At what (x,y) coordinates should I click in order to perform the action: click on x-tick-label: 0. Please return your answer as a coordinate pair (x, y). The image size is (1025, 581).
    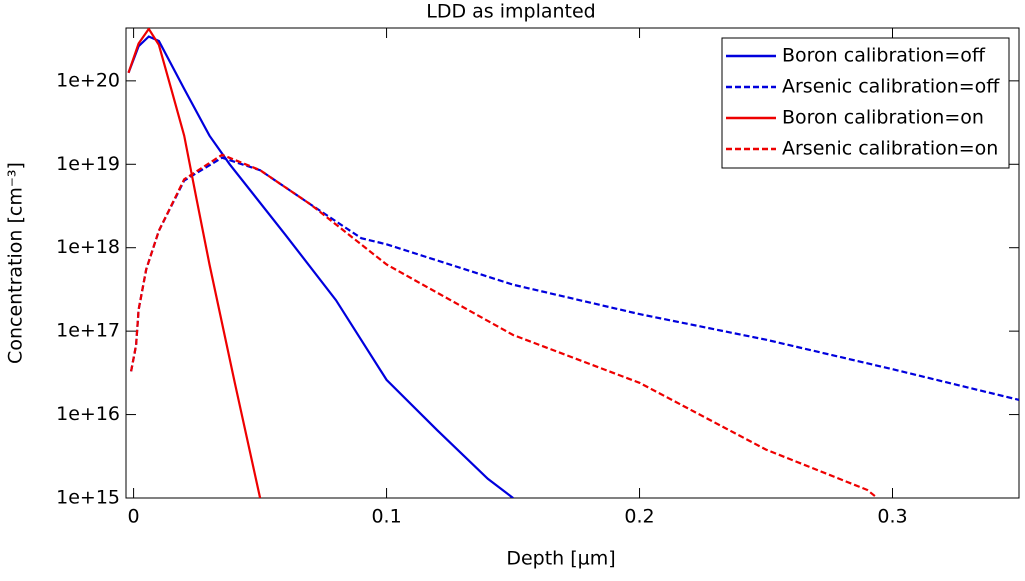
    Looking at the image, I should click on (134, 517).